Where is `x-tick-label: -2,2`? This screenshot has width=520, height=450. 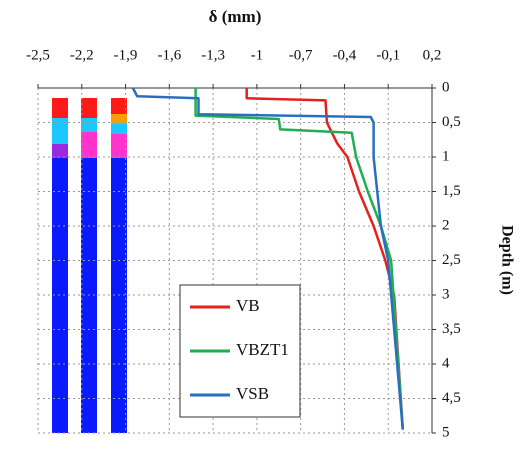 x-tick-label: -2,2 is located at coordinates (82, 55).